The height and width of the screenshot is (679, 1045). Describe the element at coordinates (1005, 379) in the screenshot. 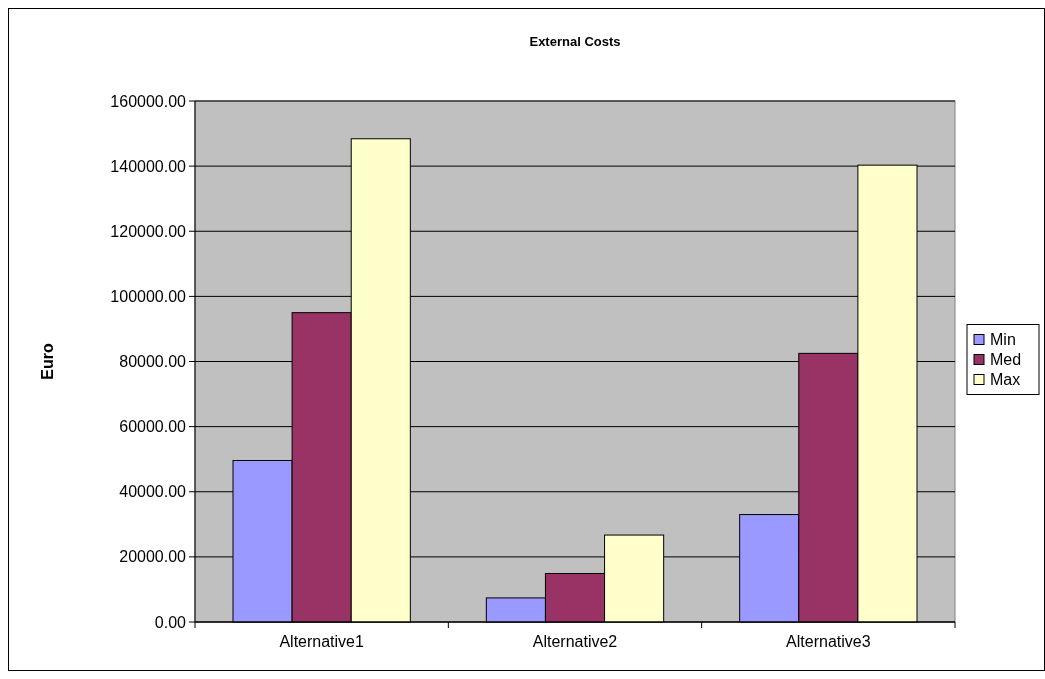

I see `legend-label: Max` at that location.